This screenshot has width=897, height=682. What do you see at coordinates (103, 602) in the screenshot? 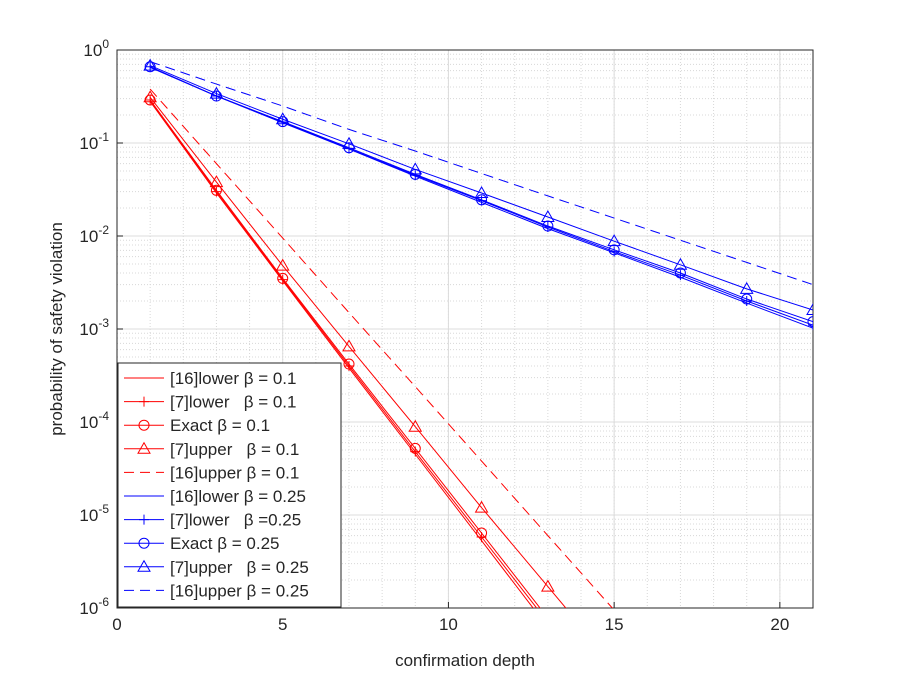
I see `y-tick-exponent: -6` at bounding box center [103, 602].